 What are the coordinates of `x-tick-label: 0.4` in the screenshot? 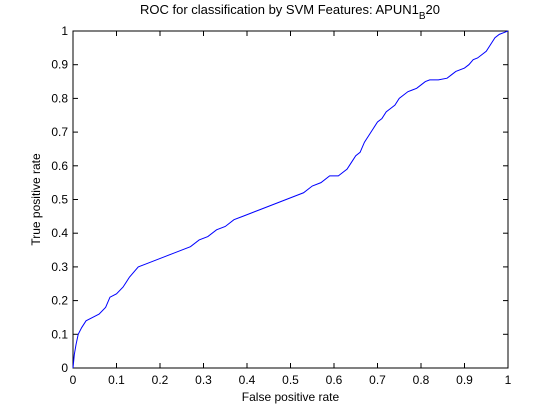 It's located at (247, 380).